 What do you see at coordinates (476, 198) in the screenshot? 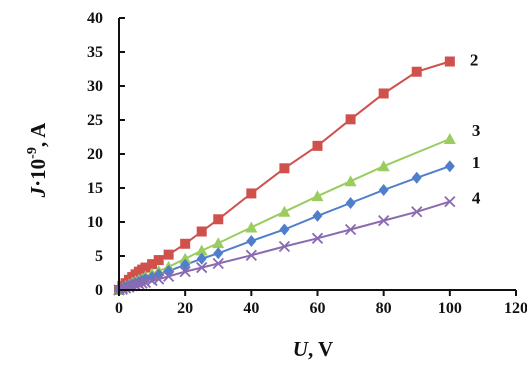
I see `series-label-4: 4` at bounding box center [476, 198].